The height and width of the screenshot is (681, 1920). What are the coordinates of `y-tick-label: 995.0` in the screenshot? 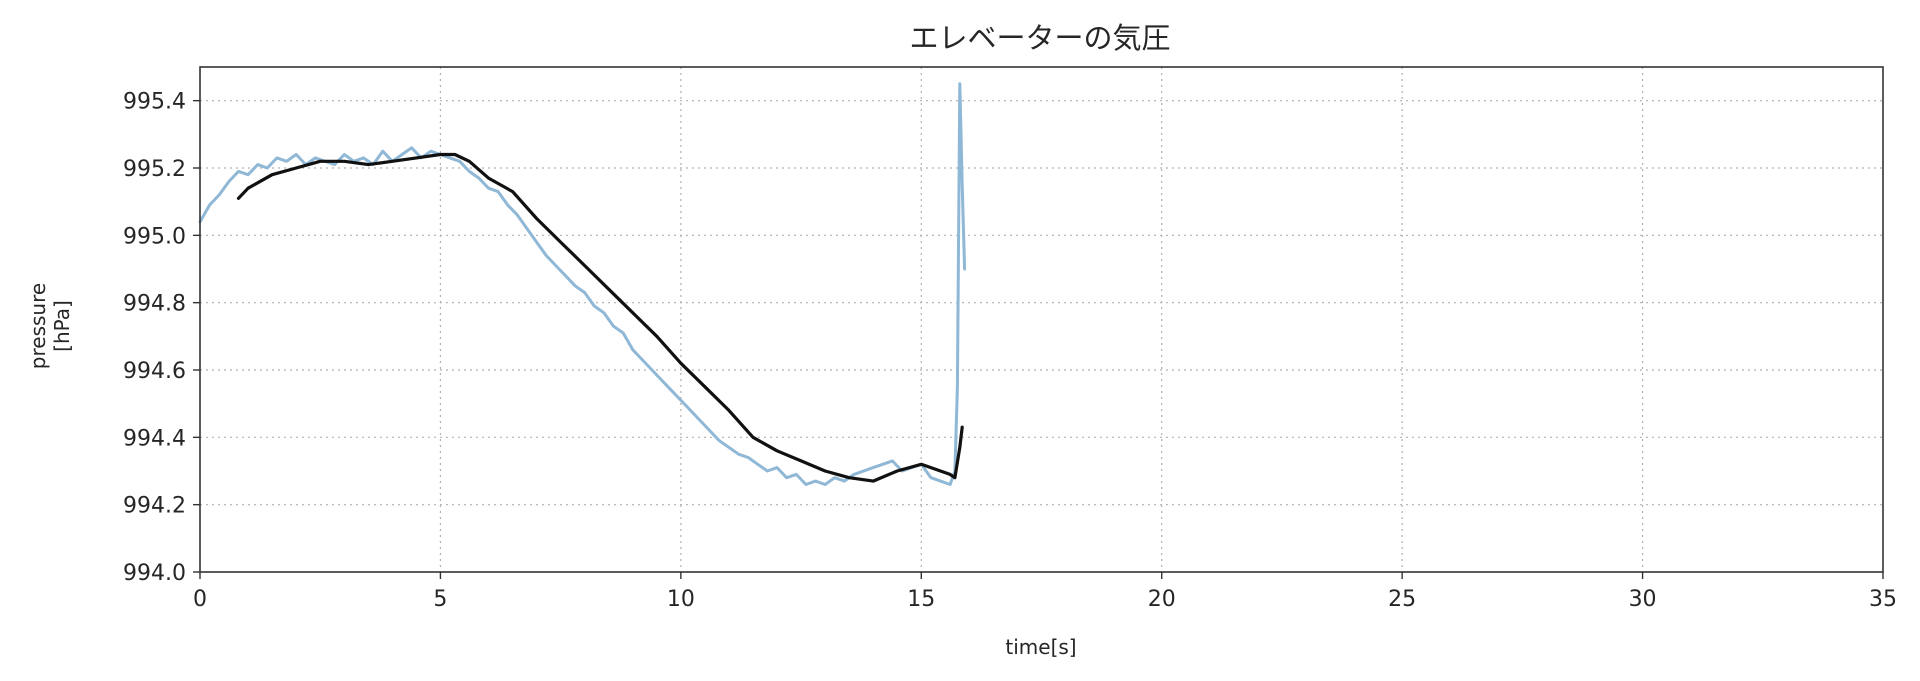 It's located at (154, 236).